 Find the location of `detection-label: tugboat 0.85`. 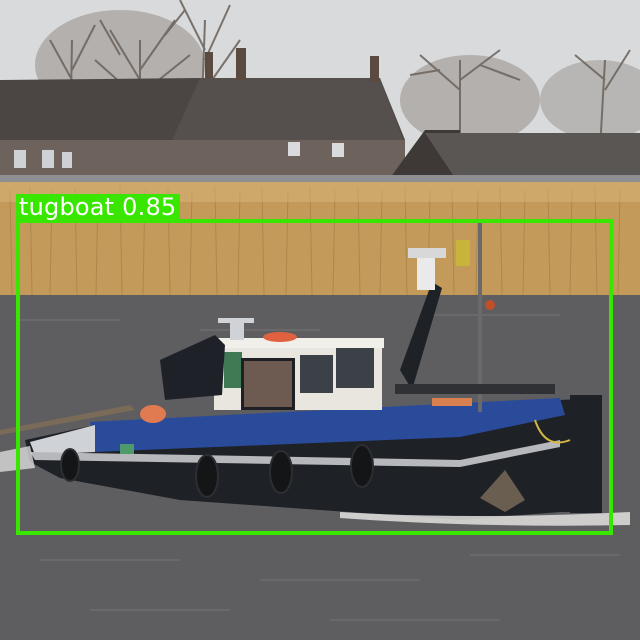

detection-label: tugboat 0.85 is located at coordinates (98, 207).